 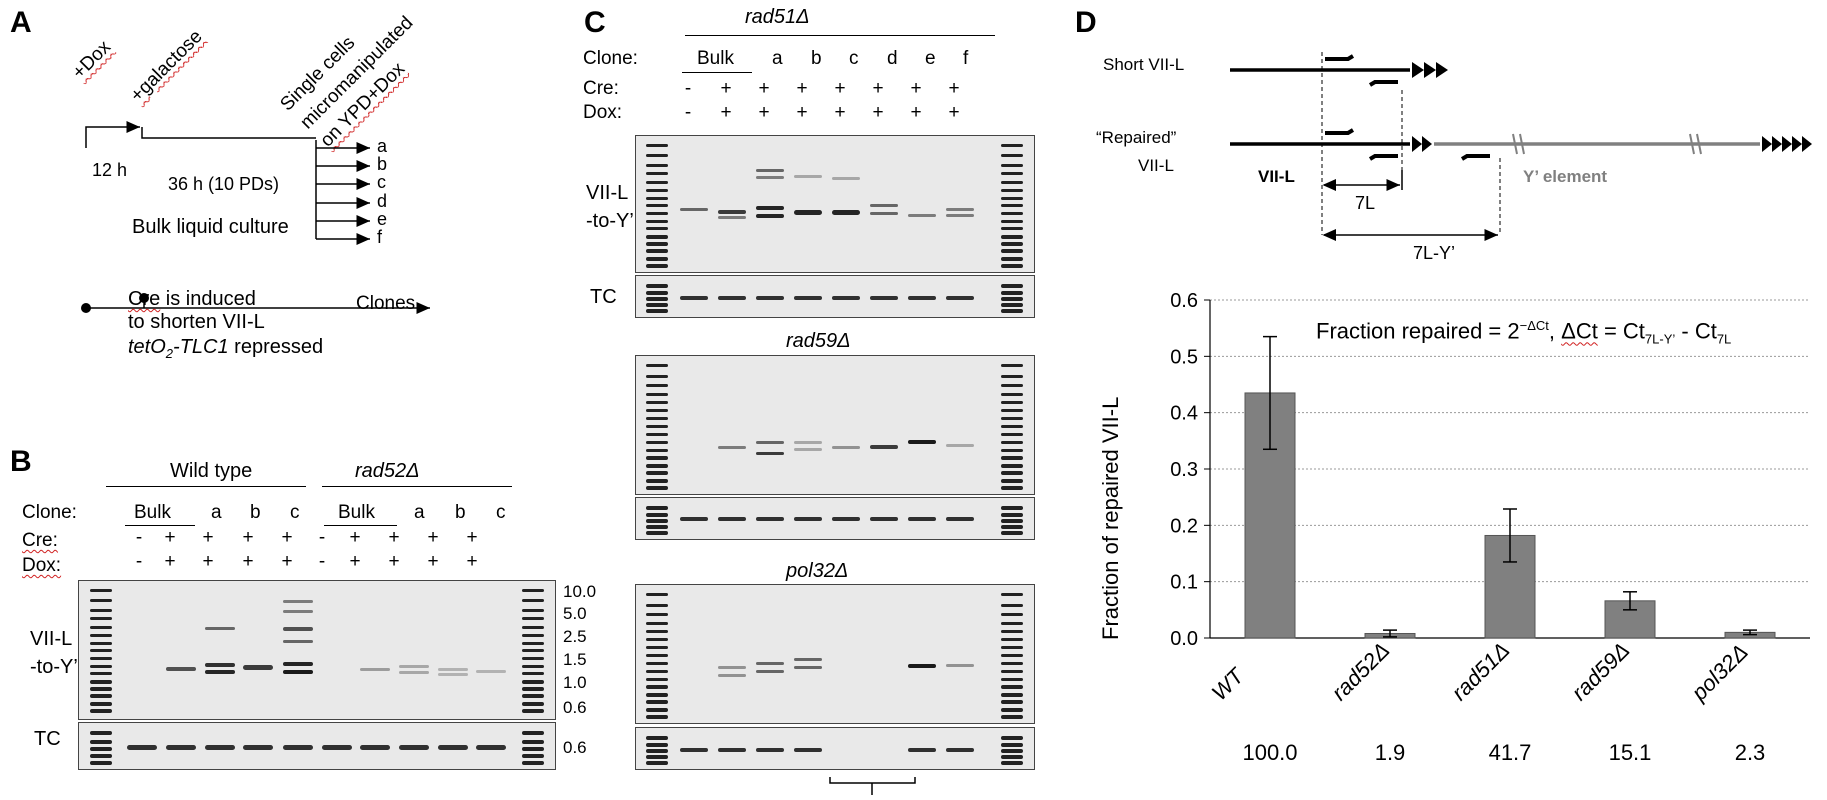 What do you see at coordinates (381, 182) in the screenshot?
I see `clone-c: c` at bounding box center [381, 182].